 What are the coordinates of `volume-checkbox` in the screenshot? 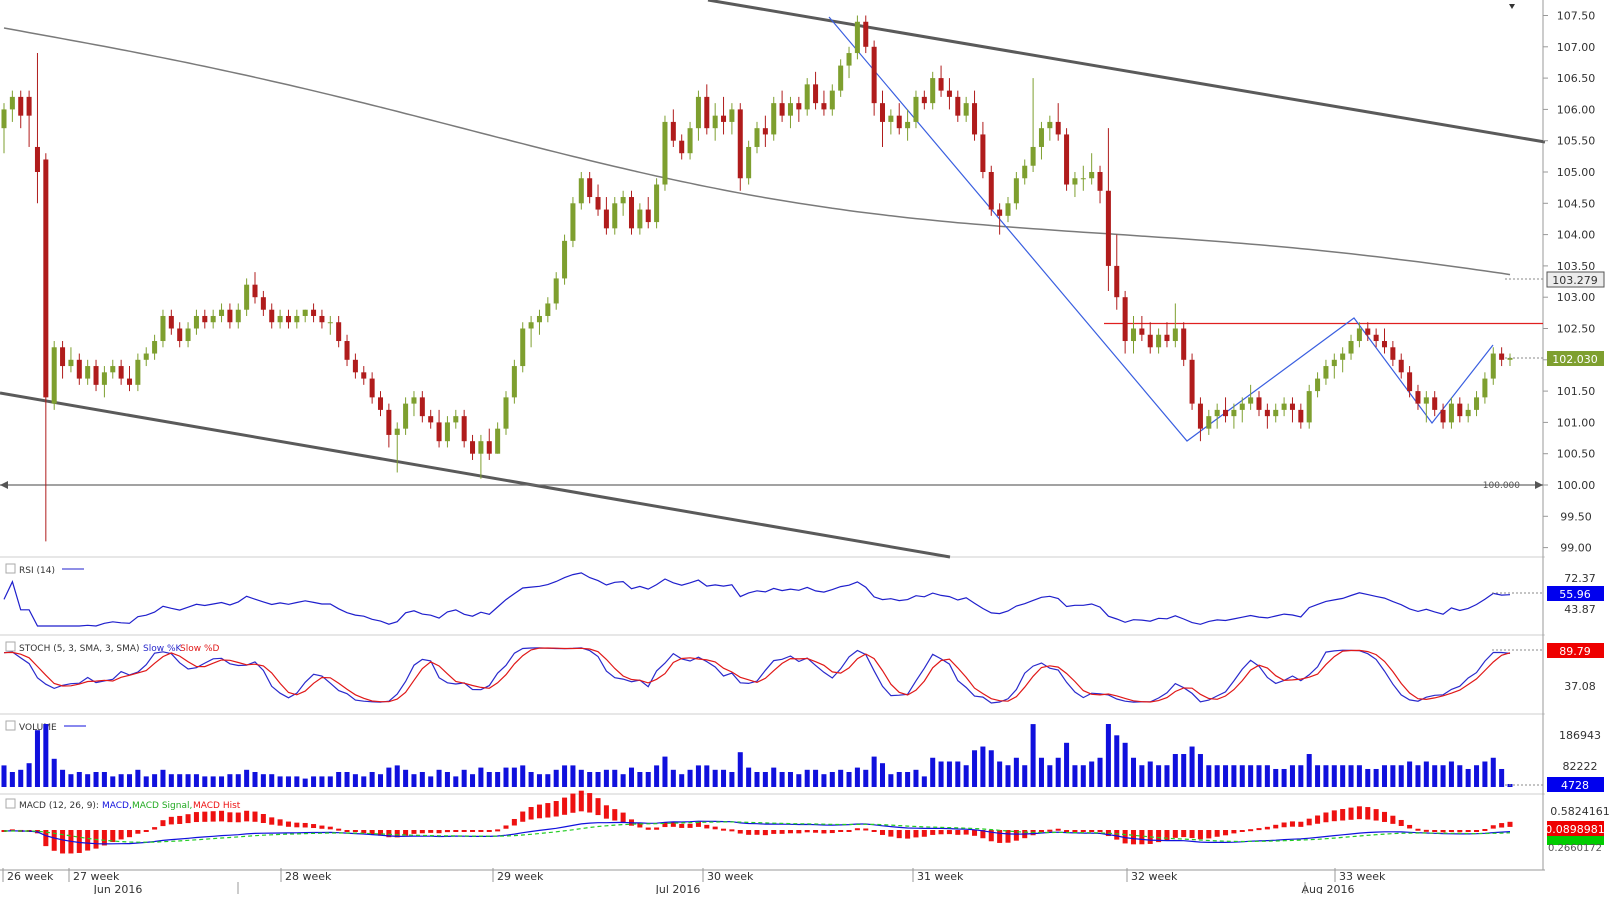 It's located at (10, 725).